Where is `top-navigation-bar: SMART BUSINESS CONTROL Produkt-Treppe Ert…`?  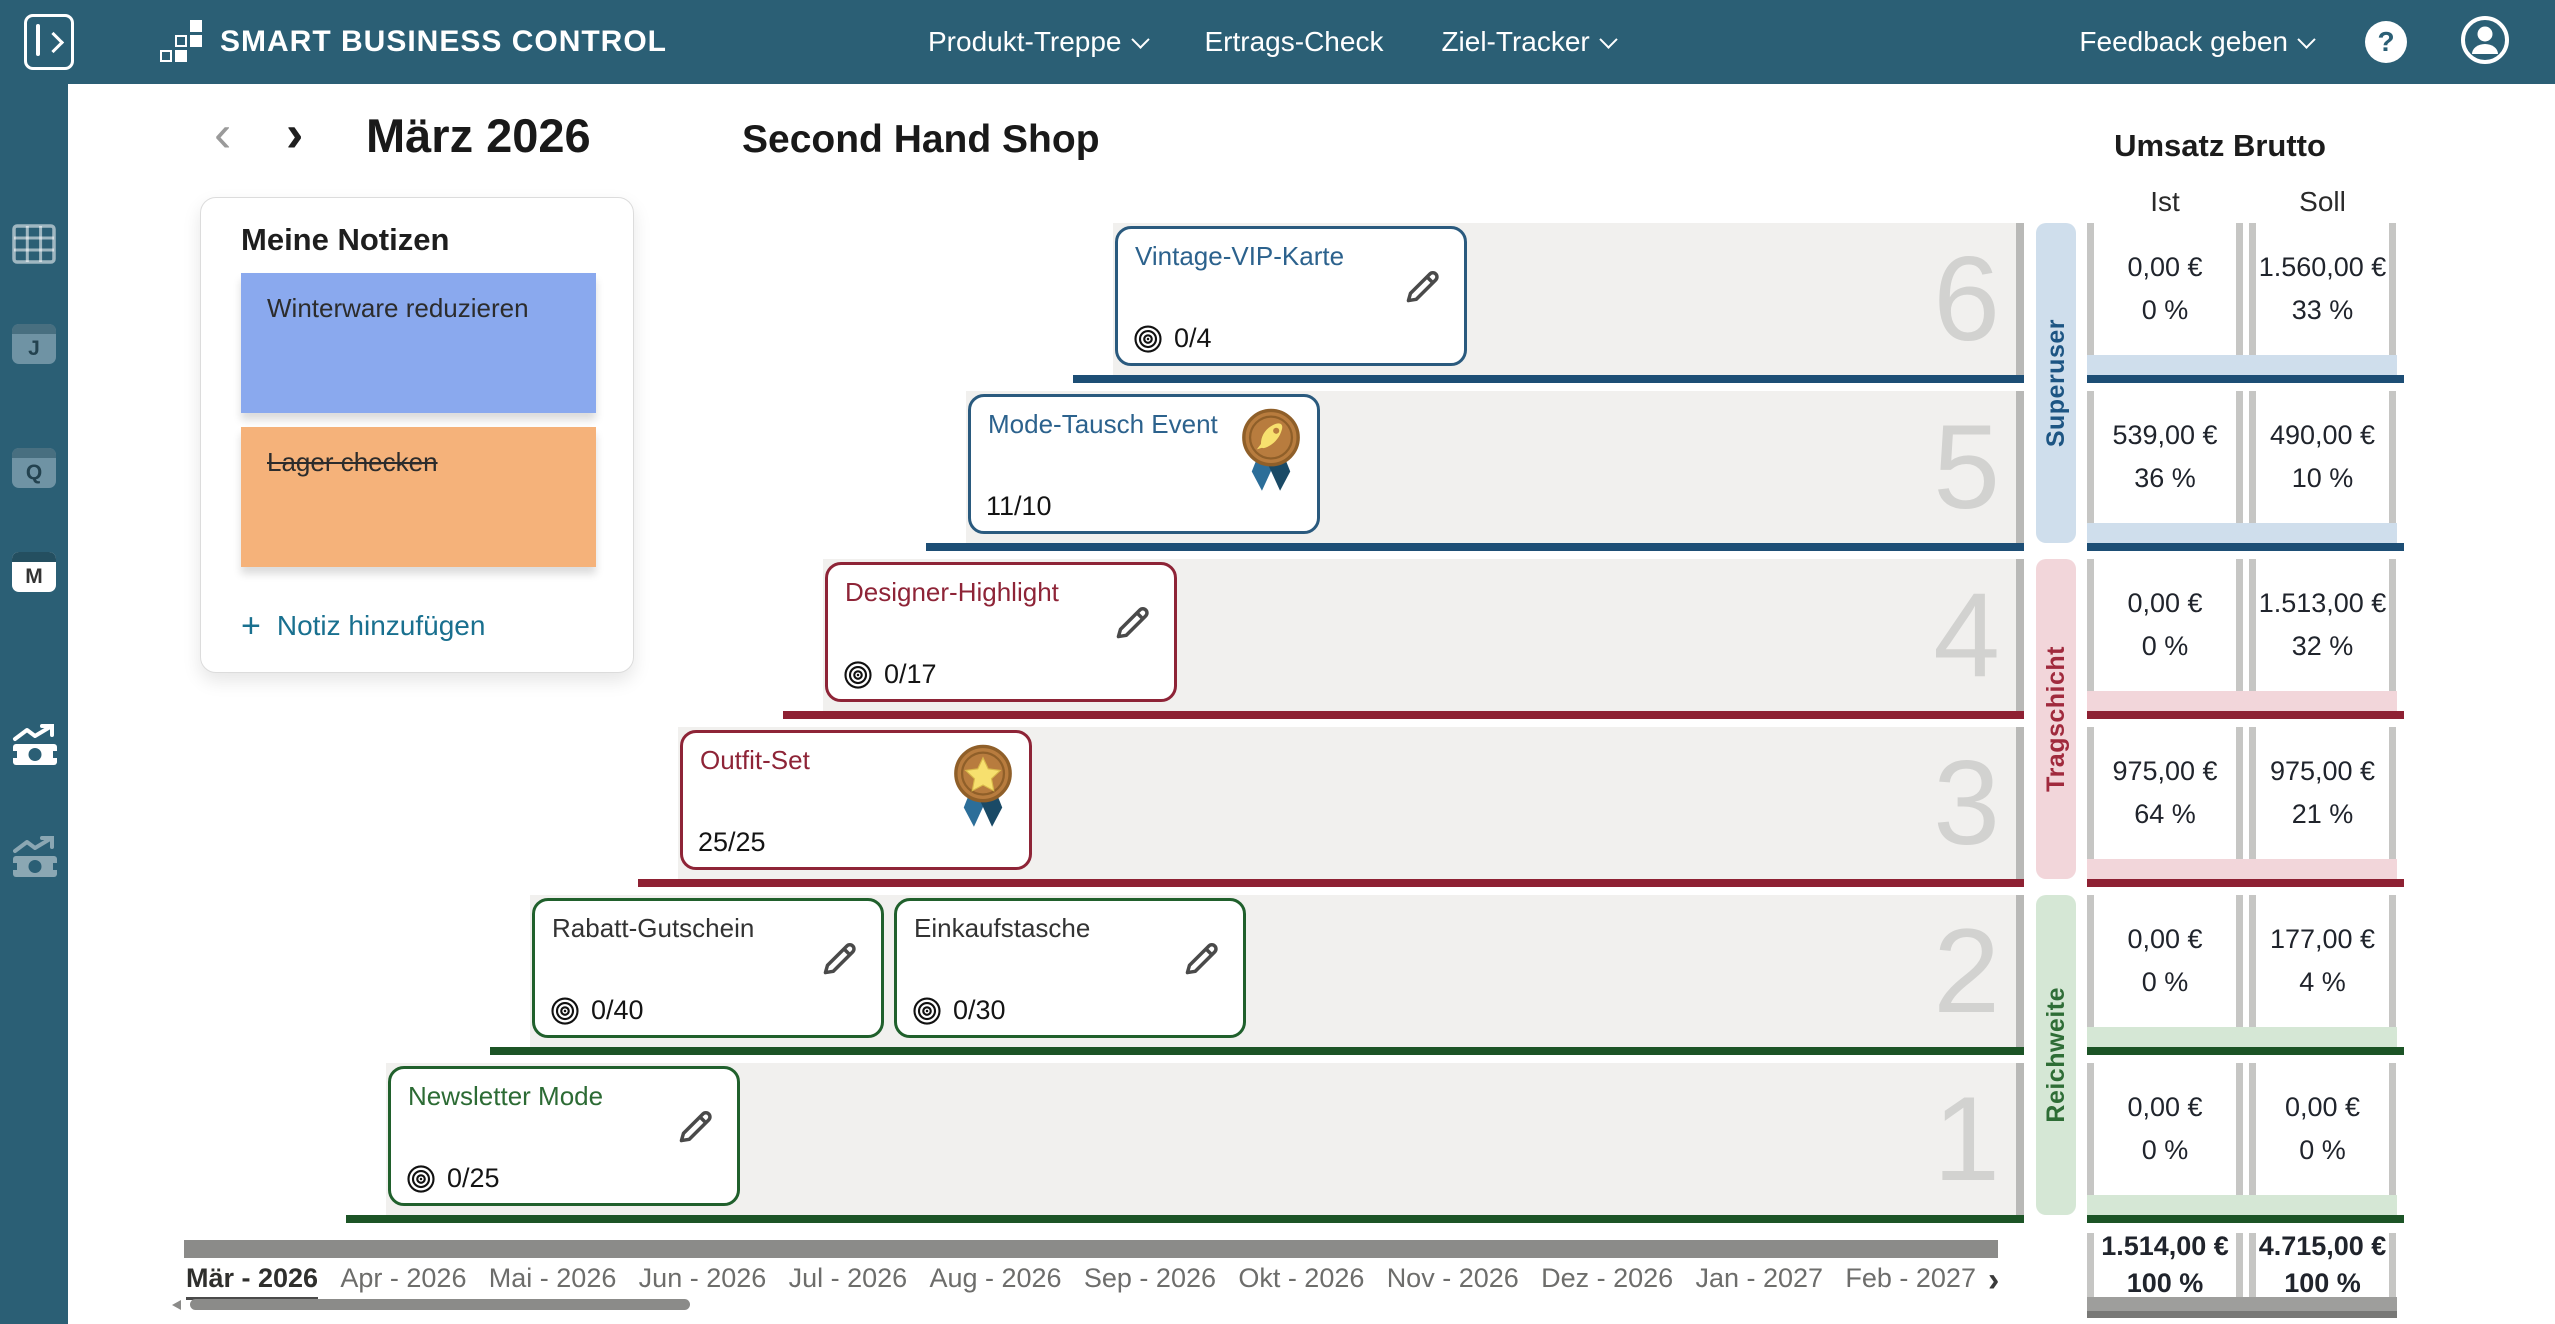 top-navigation-bar: SMART BUSINESS CONTROL Produkt-Treppe Ert… is located at coordinates (1277, 42).